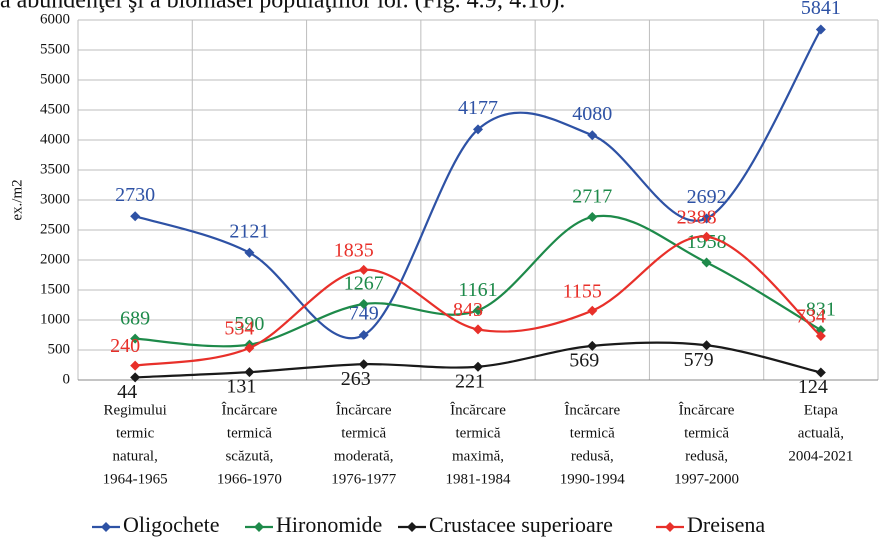  What do you see at coordinates (813, 387) in the screenshot?
I see `data-label: 124` at bounding box center [813, 387].